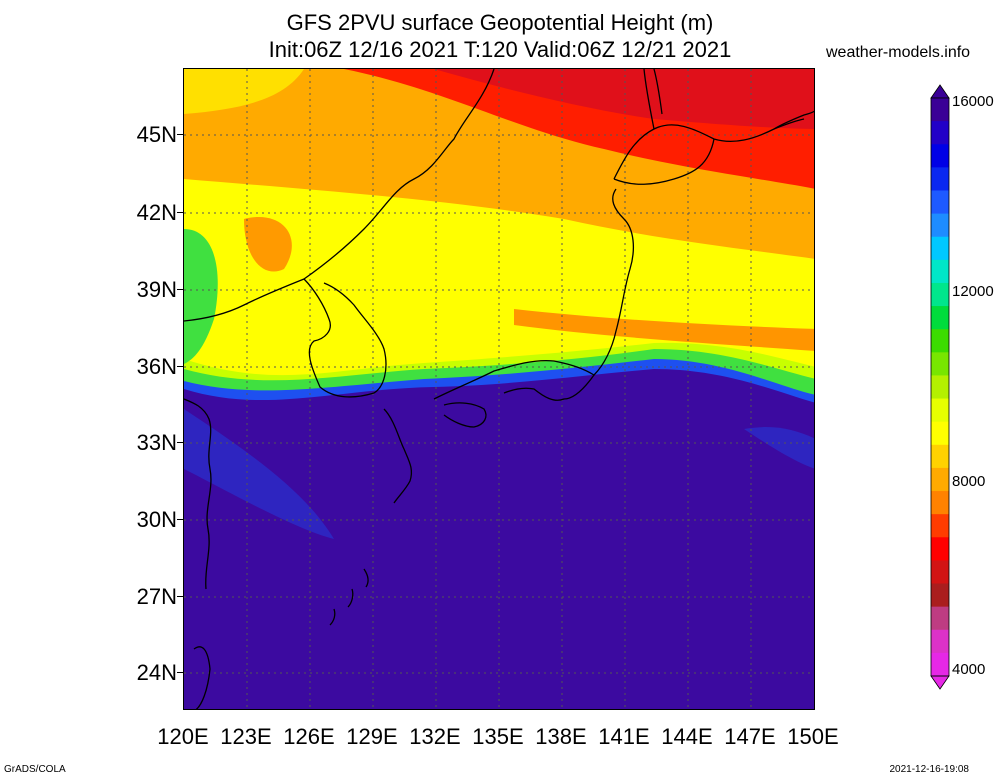  Describe the element at coordinates (156, 366) in the screenshot. I see `lat-label-36n: 36N` at that location.